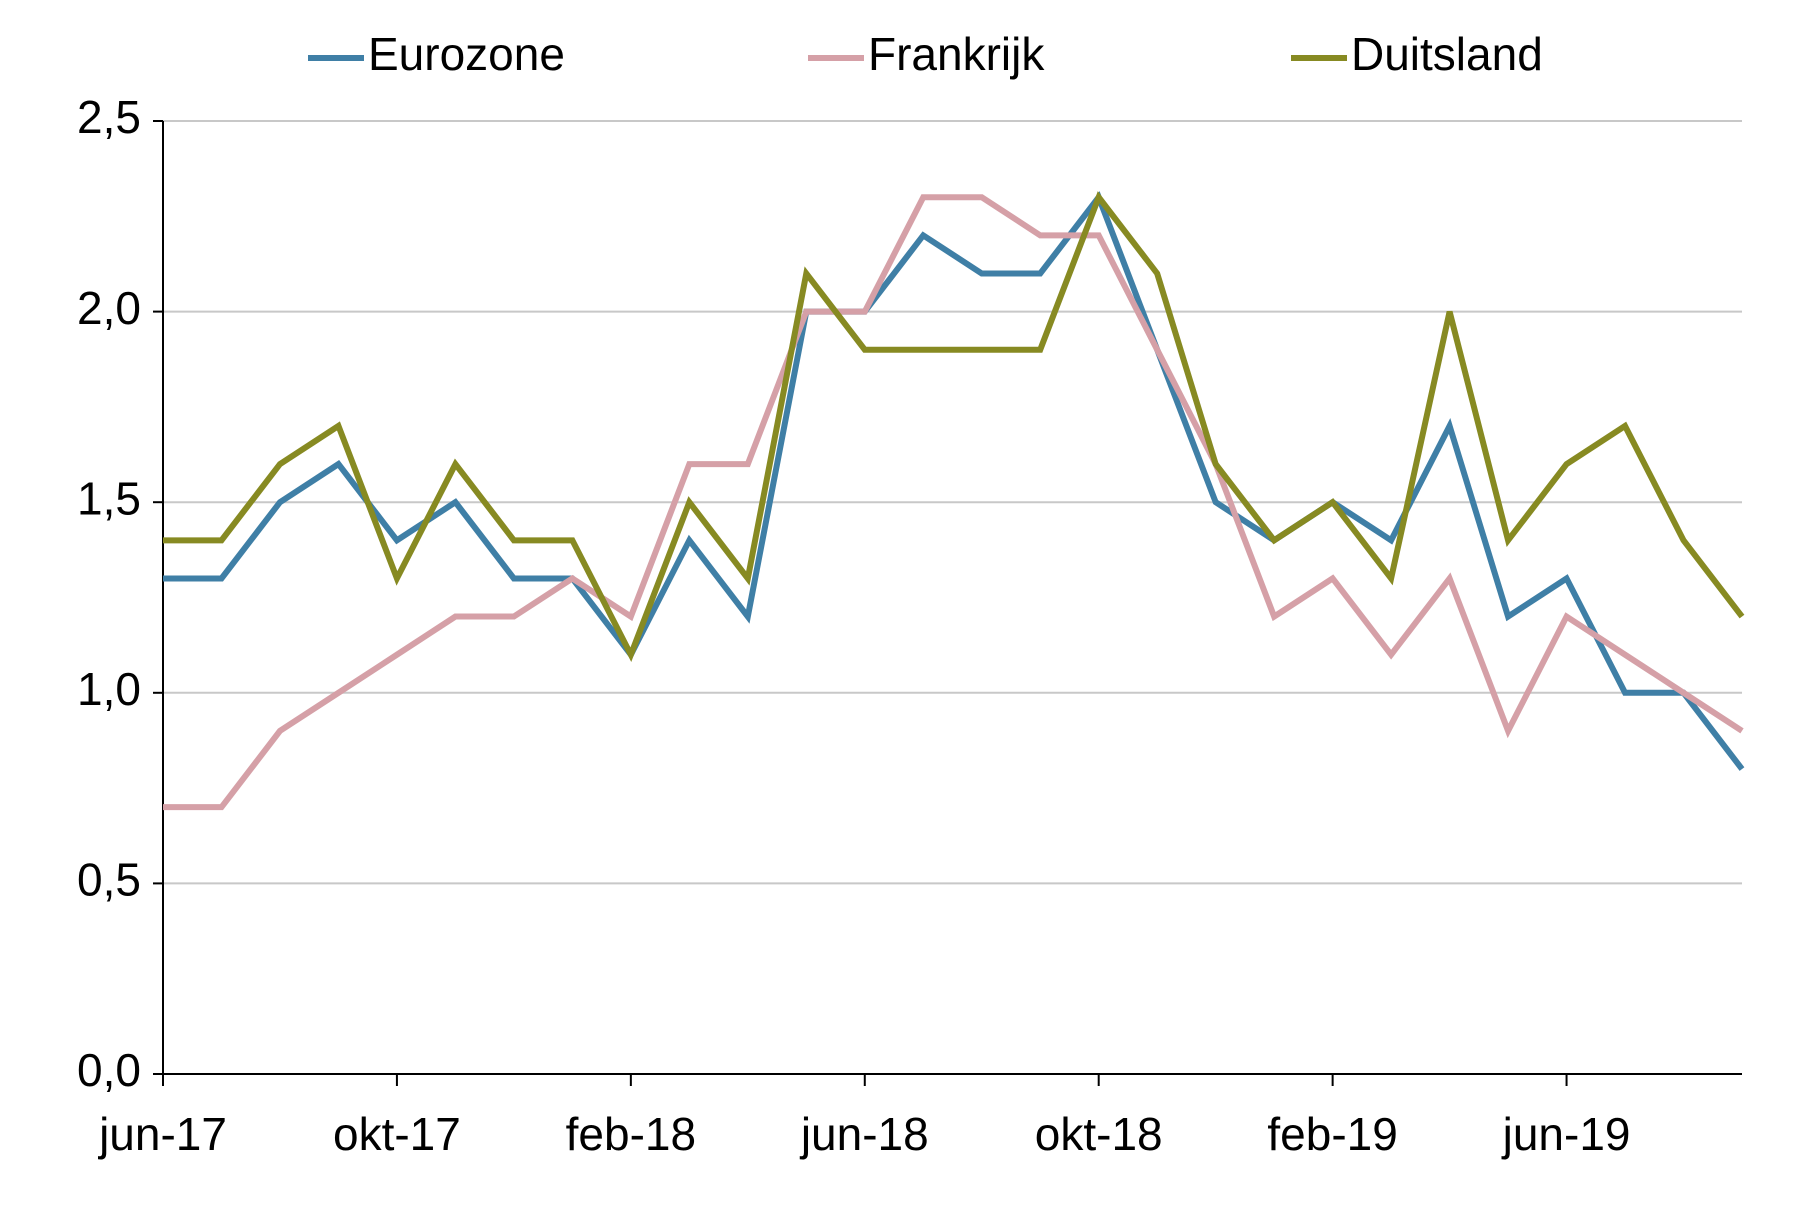  I want to click on y-tick-label: 1,0, so click(109, 689).